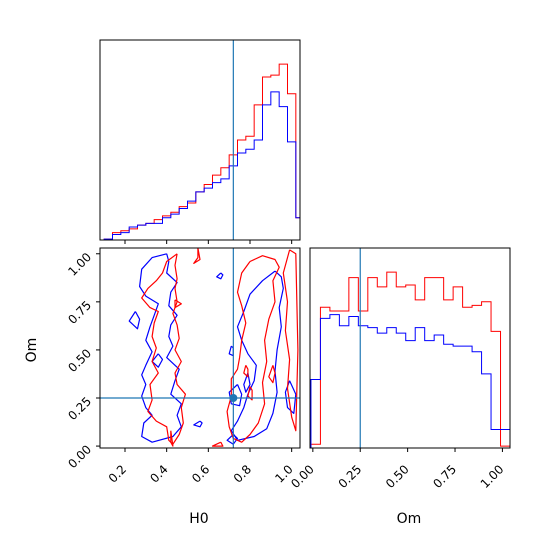  I want to click on xlabel-h0: H0, so click(198, 519).